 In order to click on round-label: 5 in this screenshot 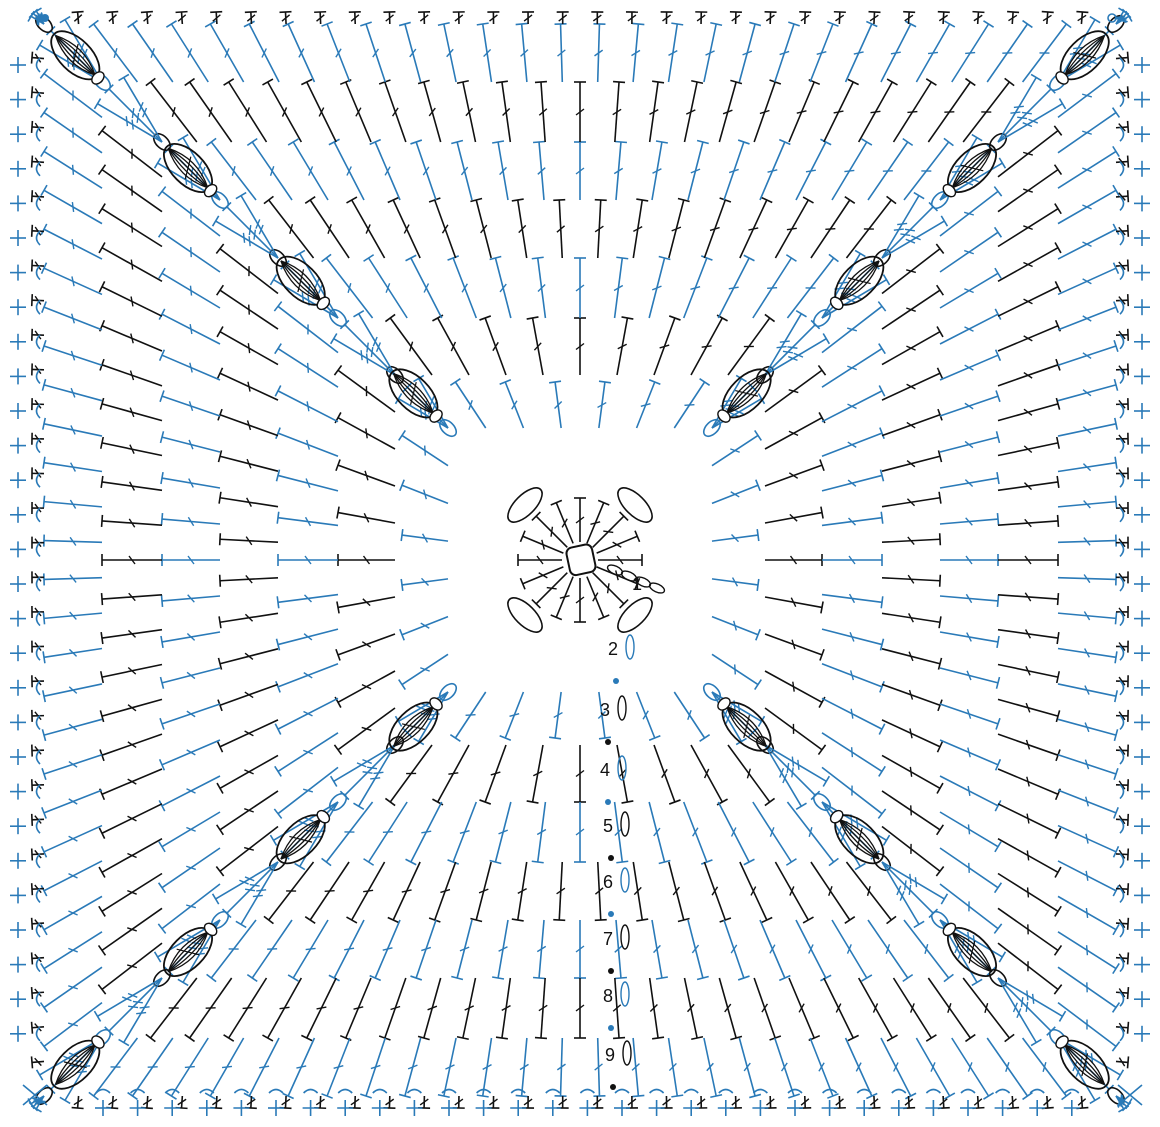, I will do `click(608, 826)`.